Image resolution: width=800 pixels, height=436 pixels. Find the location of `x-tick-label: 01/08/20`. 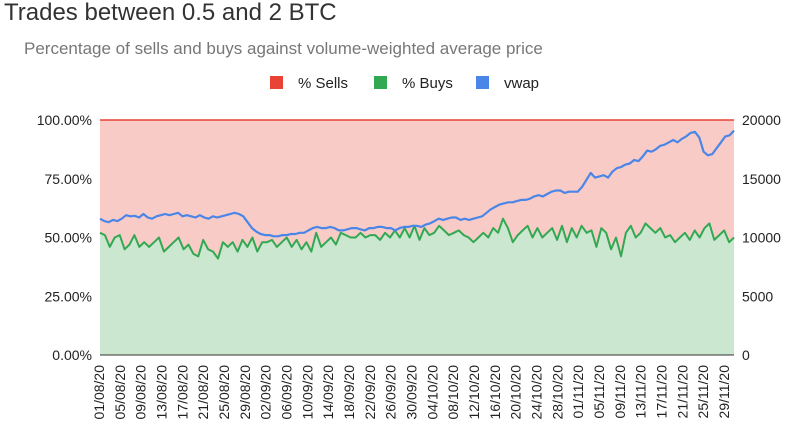

x-tick-label: 01/08/20 is located at coordinates (99, 392).